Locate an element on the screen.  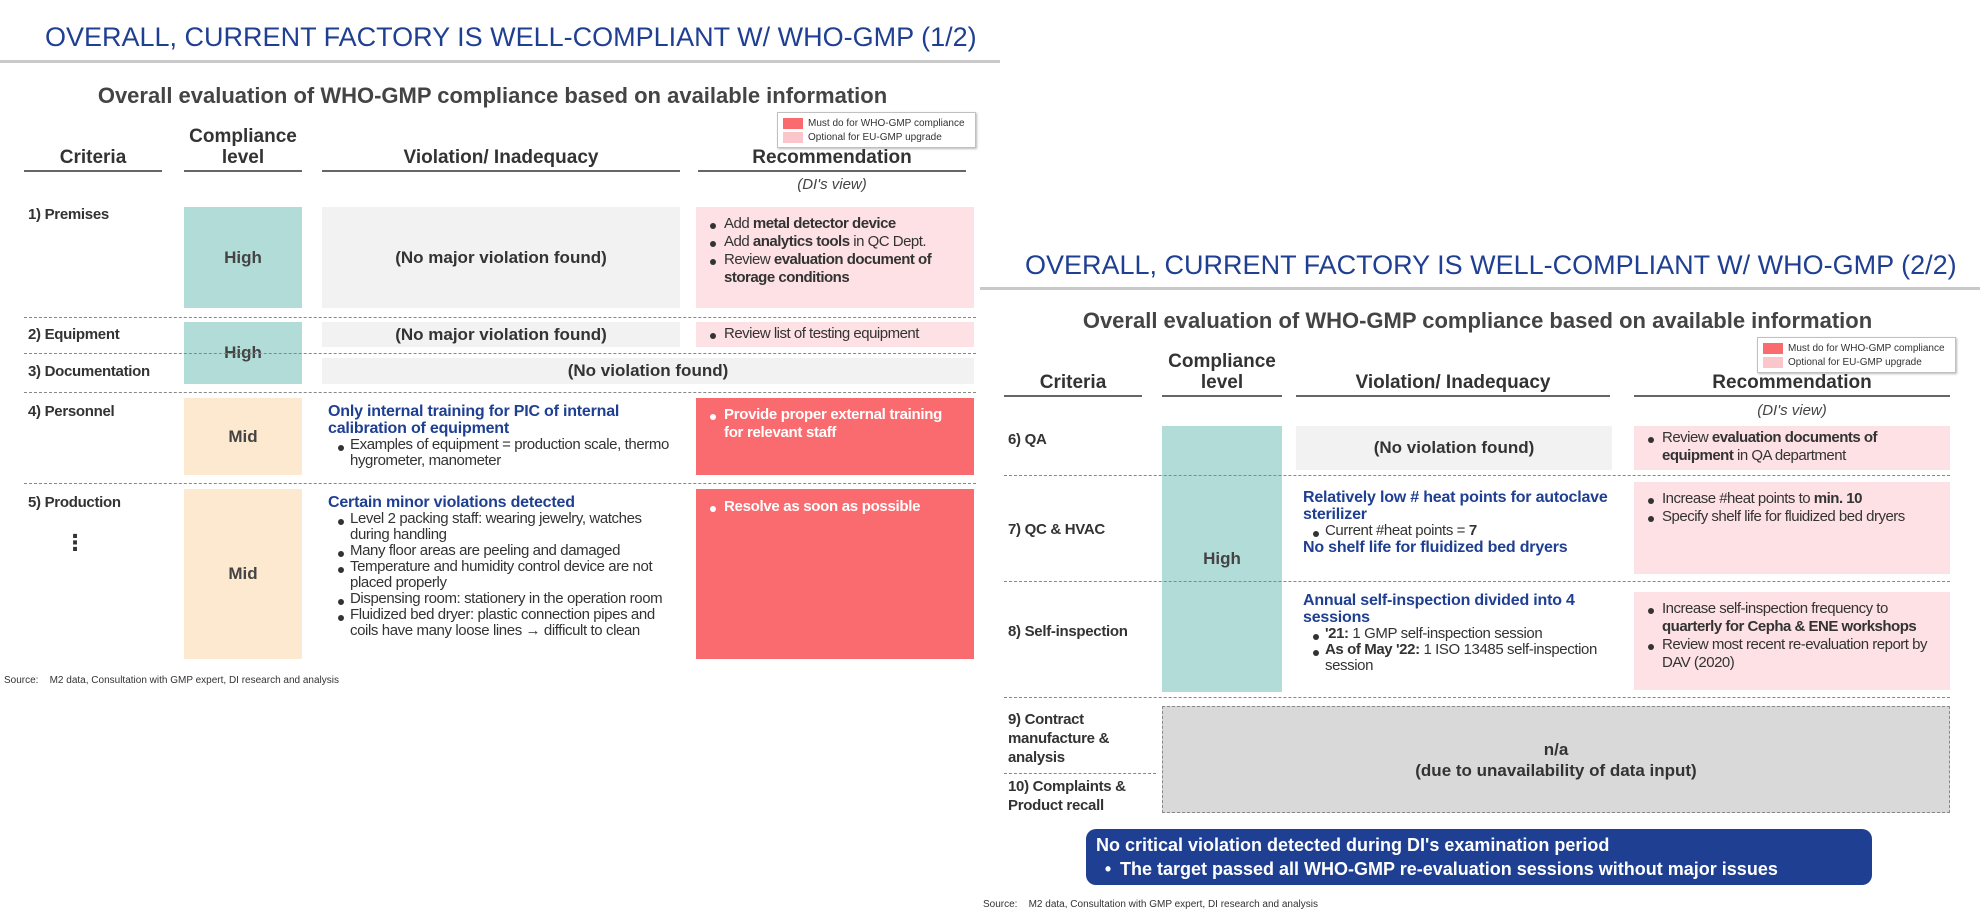
level-qa-to-self-inspection: High is located at coordinates (1222, 559).